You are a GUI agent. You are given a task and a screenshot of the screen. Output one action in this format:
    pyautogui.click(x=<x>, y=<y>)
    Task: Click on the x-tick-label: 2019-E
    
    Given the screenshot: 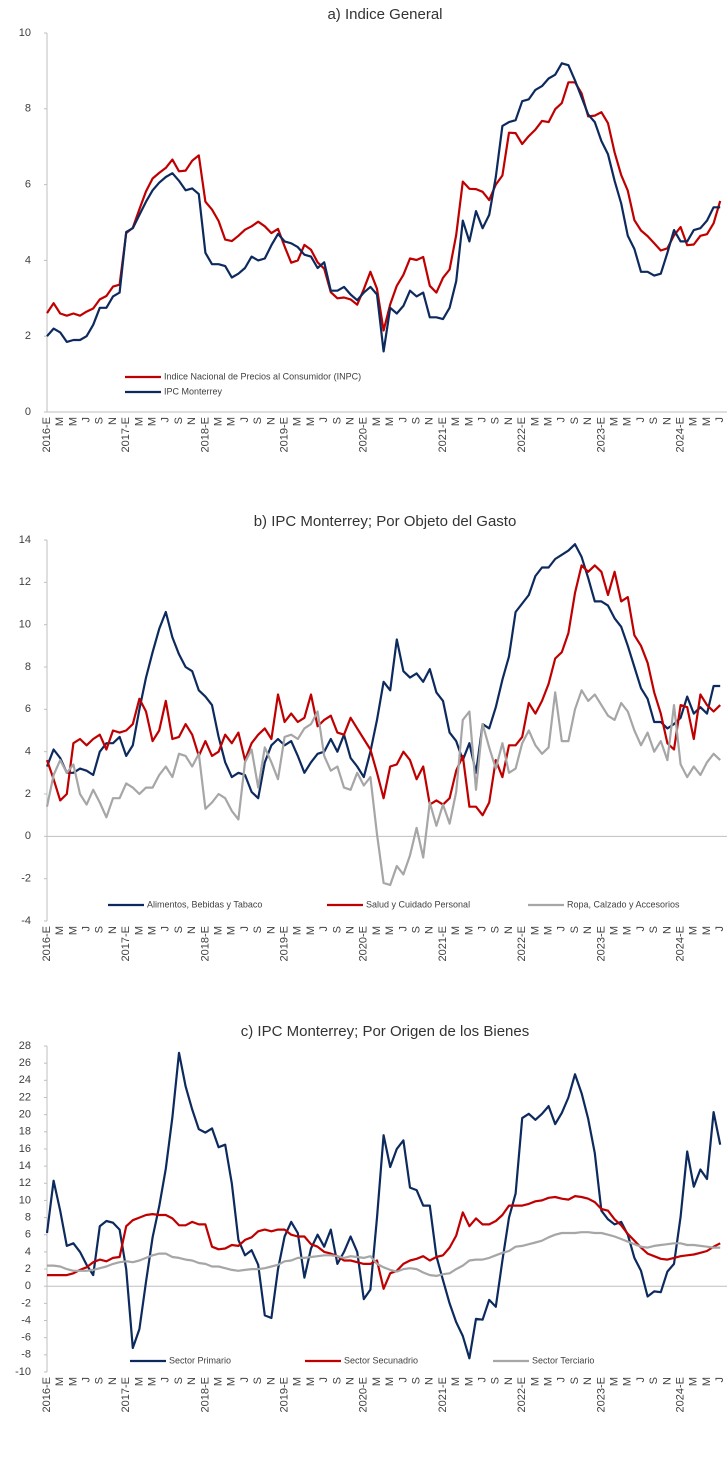 What is the action you would take?
    pyautogui.click(x=285, y=1394)
    